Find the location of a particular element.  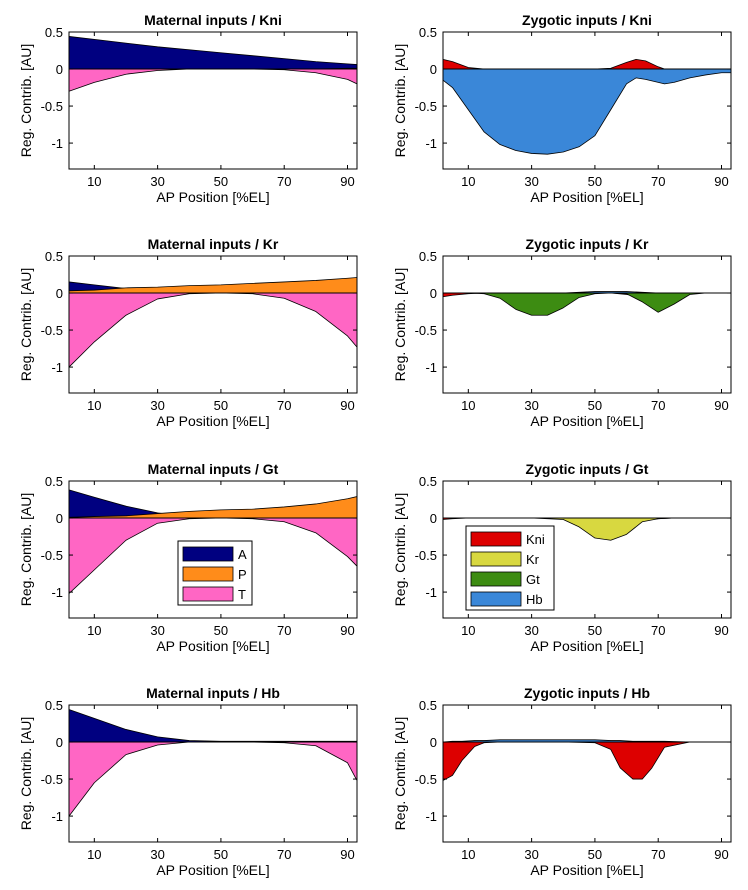

legend-swatch-kni is located at coordinates (496, 539).